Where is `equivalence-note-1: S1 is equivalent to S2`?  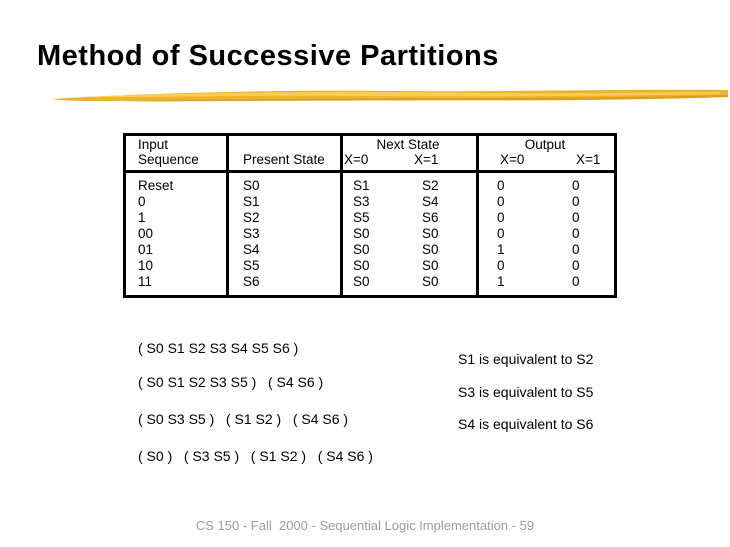 equivalence-note-1: S1 is equivalent to S2 is located at coordinates (526, 359).